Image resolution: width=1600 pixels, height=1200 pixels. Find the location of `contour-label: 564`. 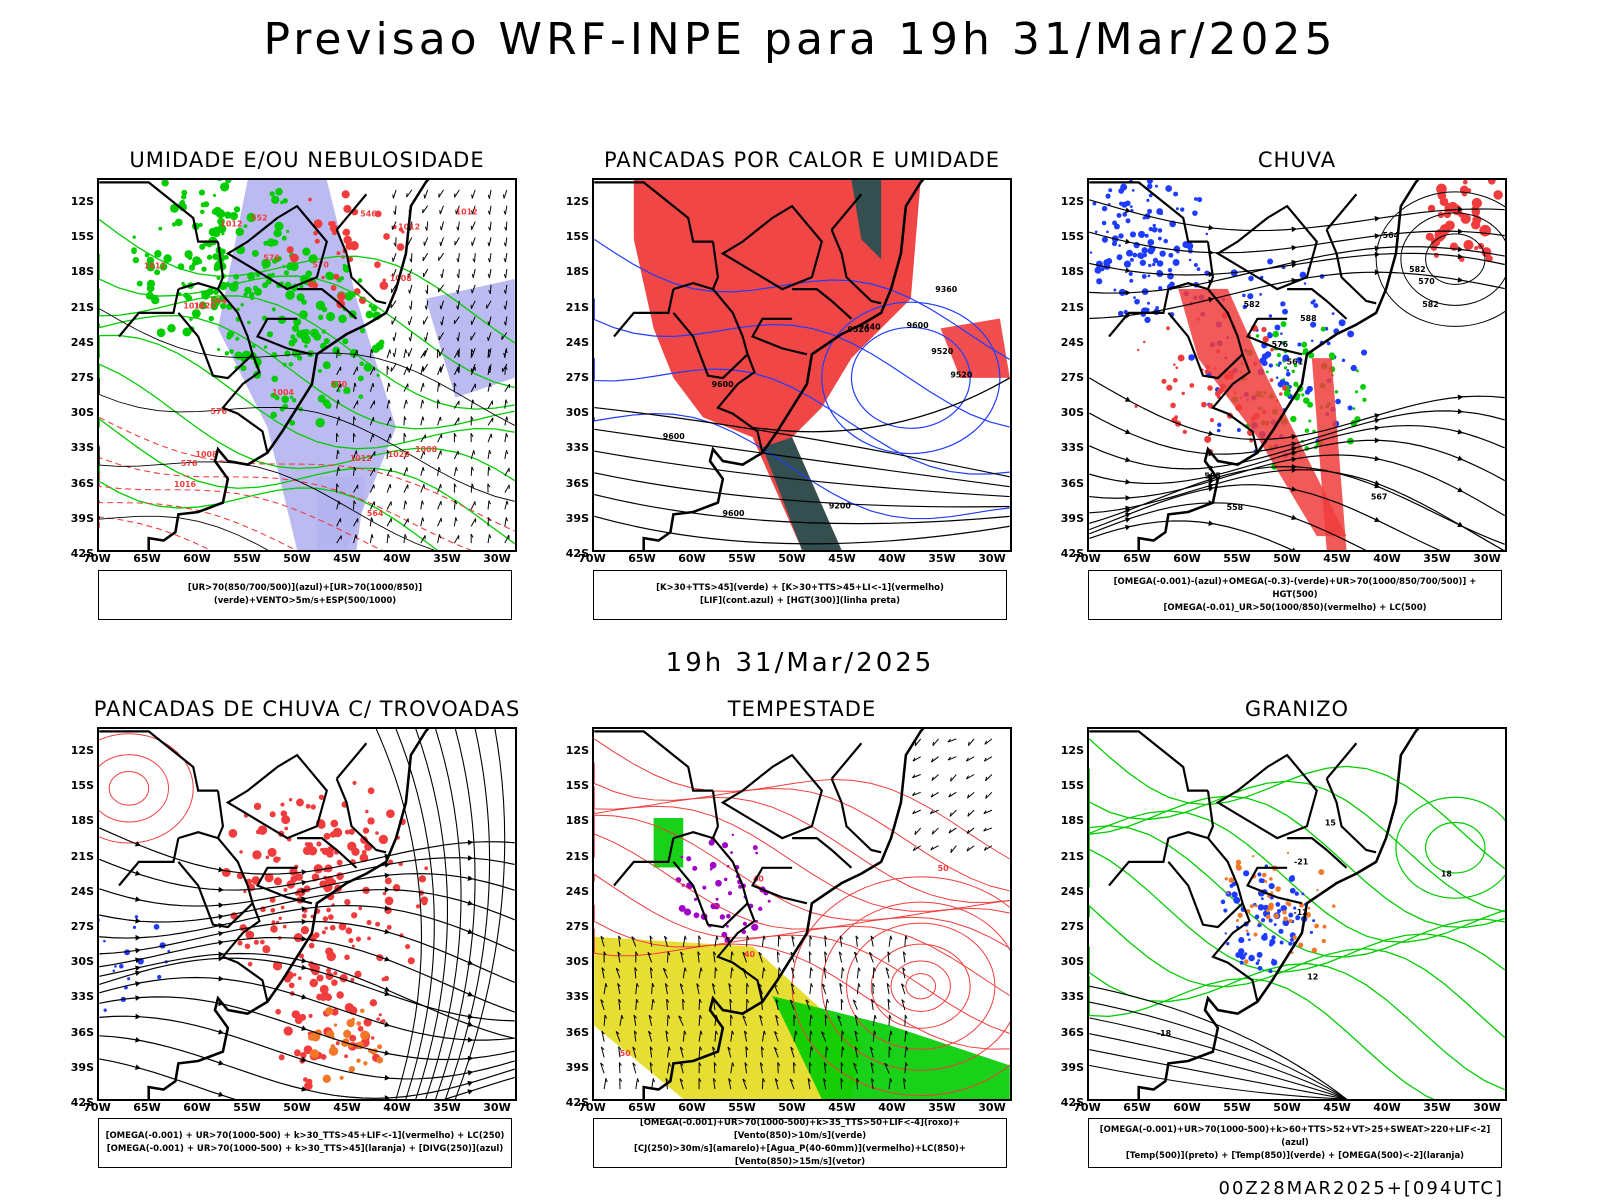

contour-label: 564 is located at coordinates (218, 300).